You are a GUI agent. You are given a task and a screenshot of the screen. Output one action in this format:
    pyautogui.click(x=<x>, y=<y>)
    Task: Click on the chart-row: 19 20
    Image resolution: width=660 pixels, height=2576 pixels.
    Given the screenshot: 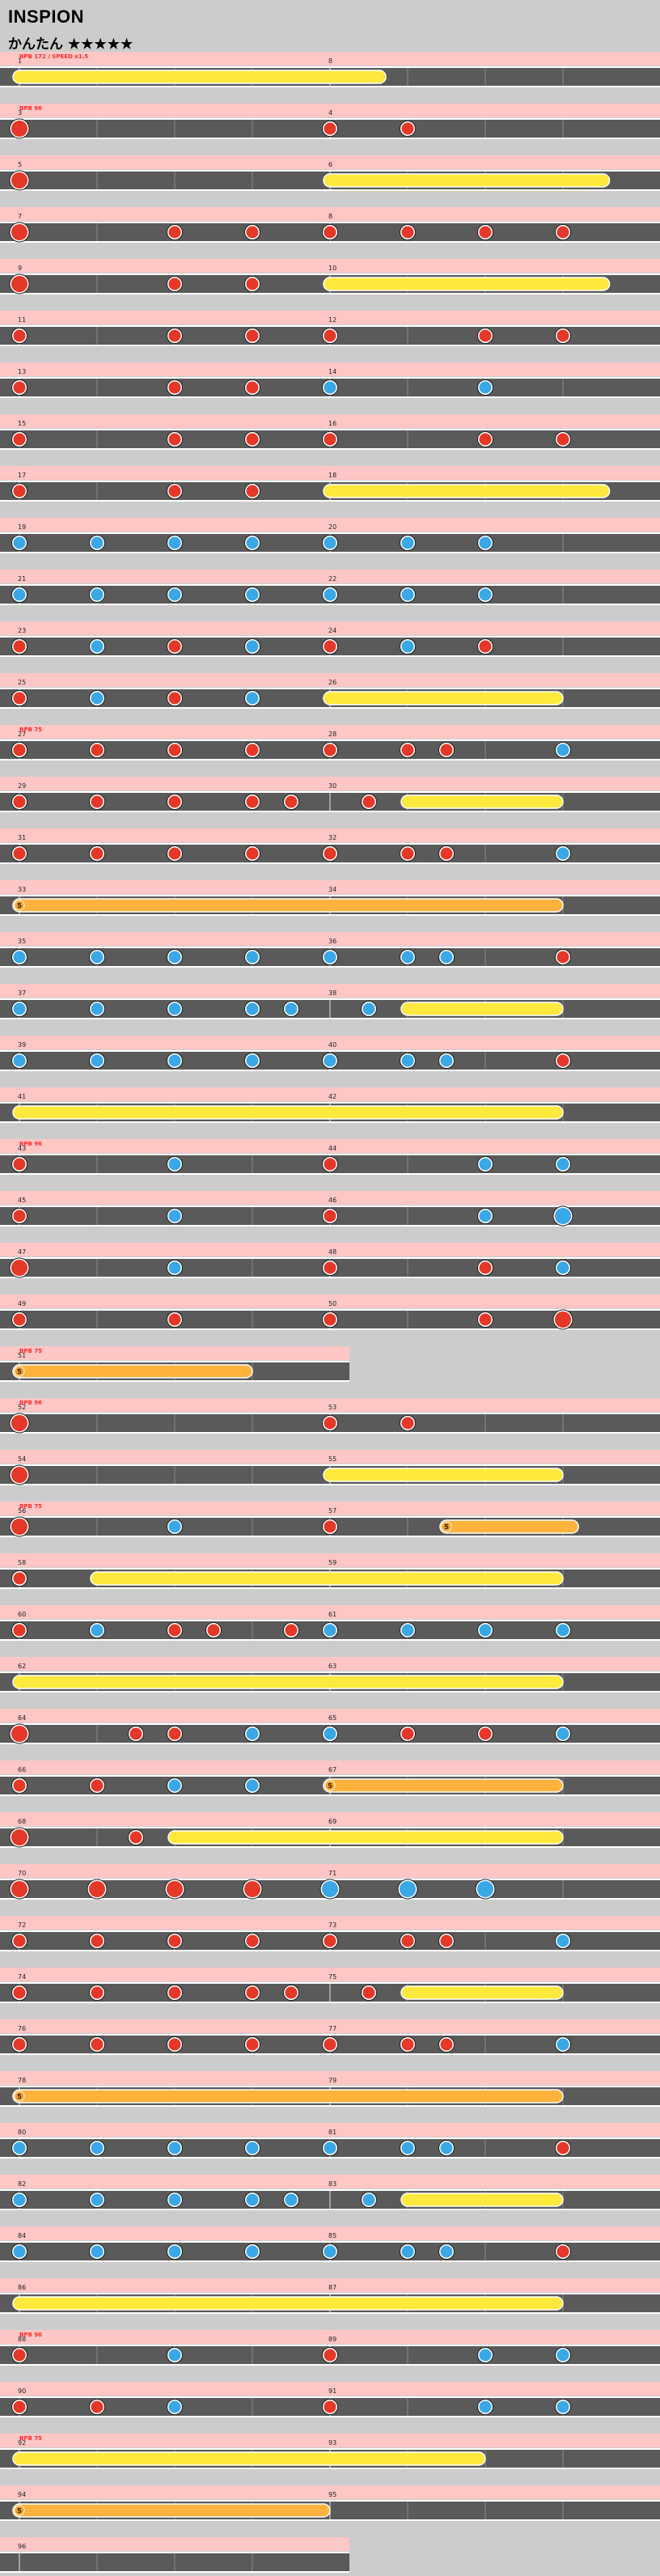 What is the action you would take?
    pyautogui.click(x=330, y=535)
    